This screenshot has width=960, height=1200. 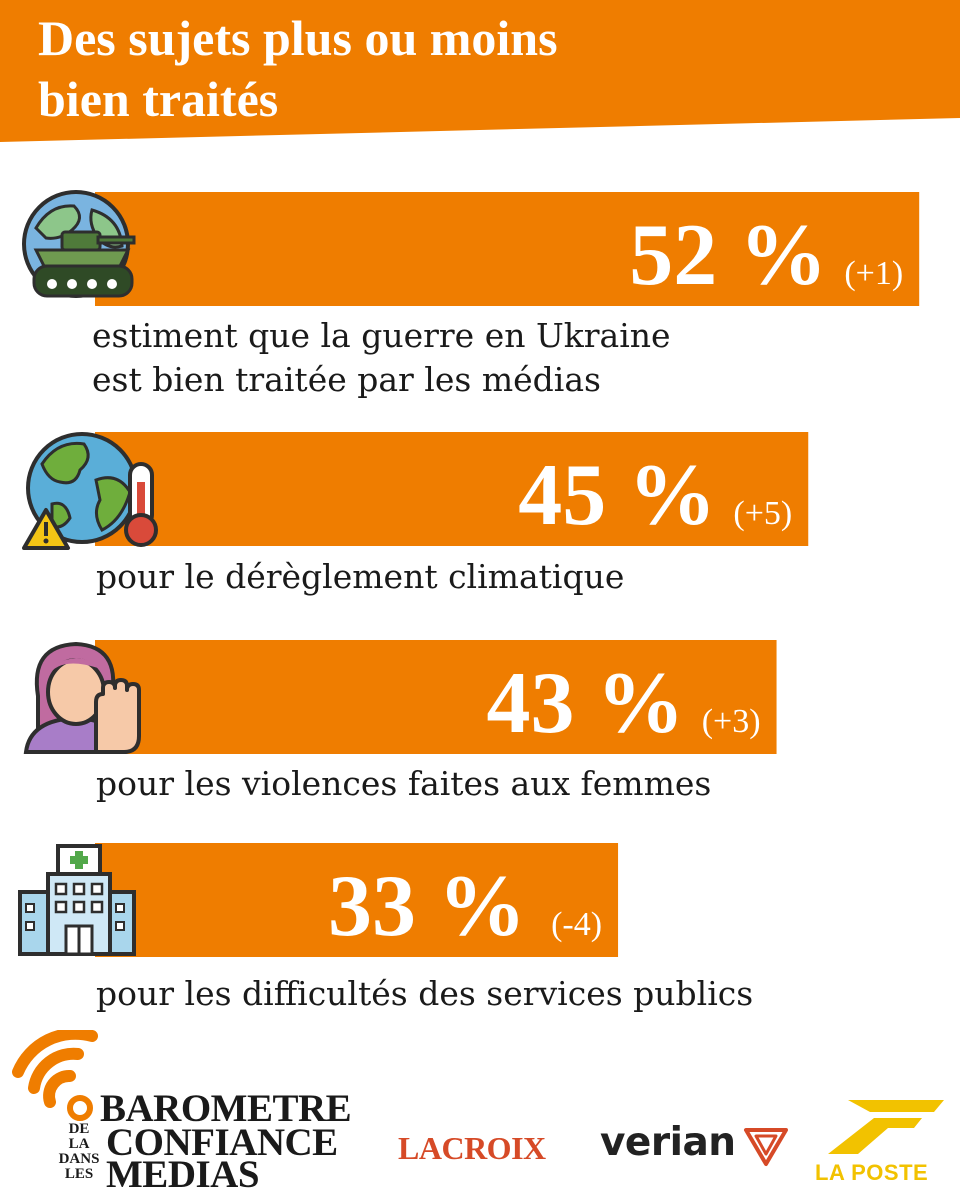 I want to click on barometre-small-words: DE LA DANS LES, so click(x=79, y=1151).